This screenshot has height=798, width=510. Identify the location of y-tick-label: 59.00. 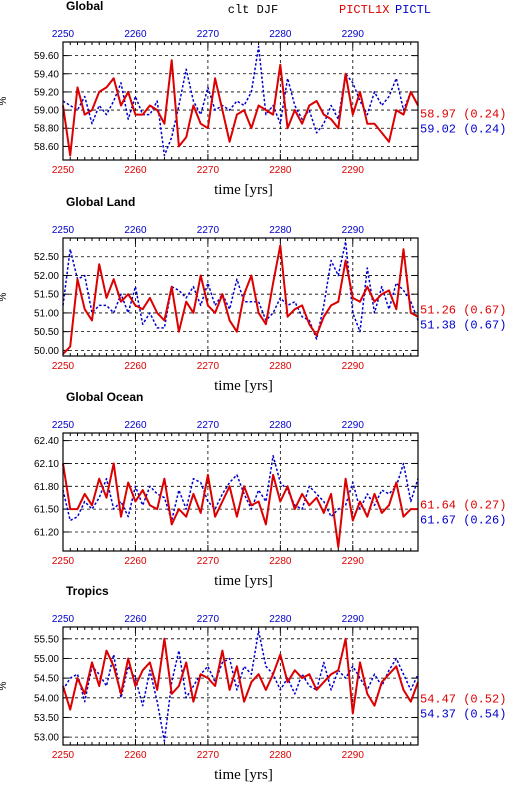
(46, 111).